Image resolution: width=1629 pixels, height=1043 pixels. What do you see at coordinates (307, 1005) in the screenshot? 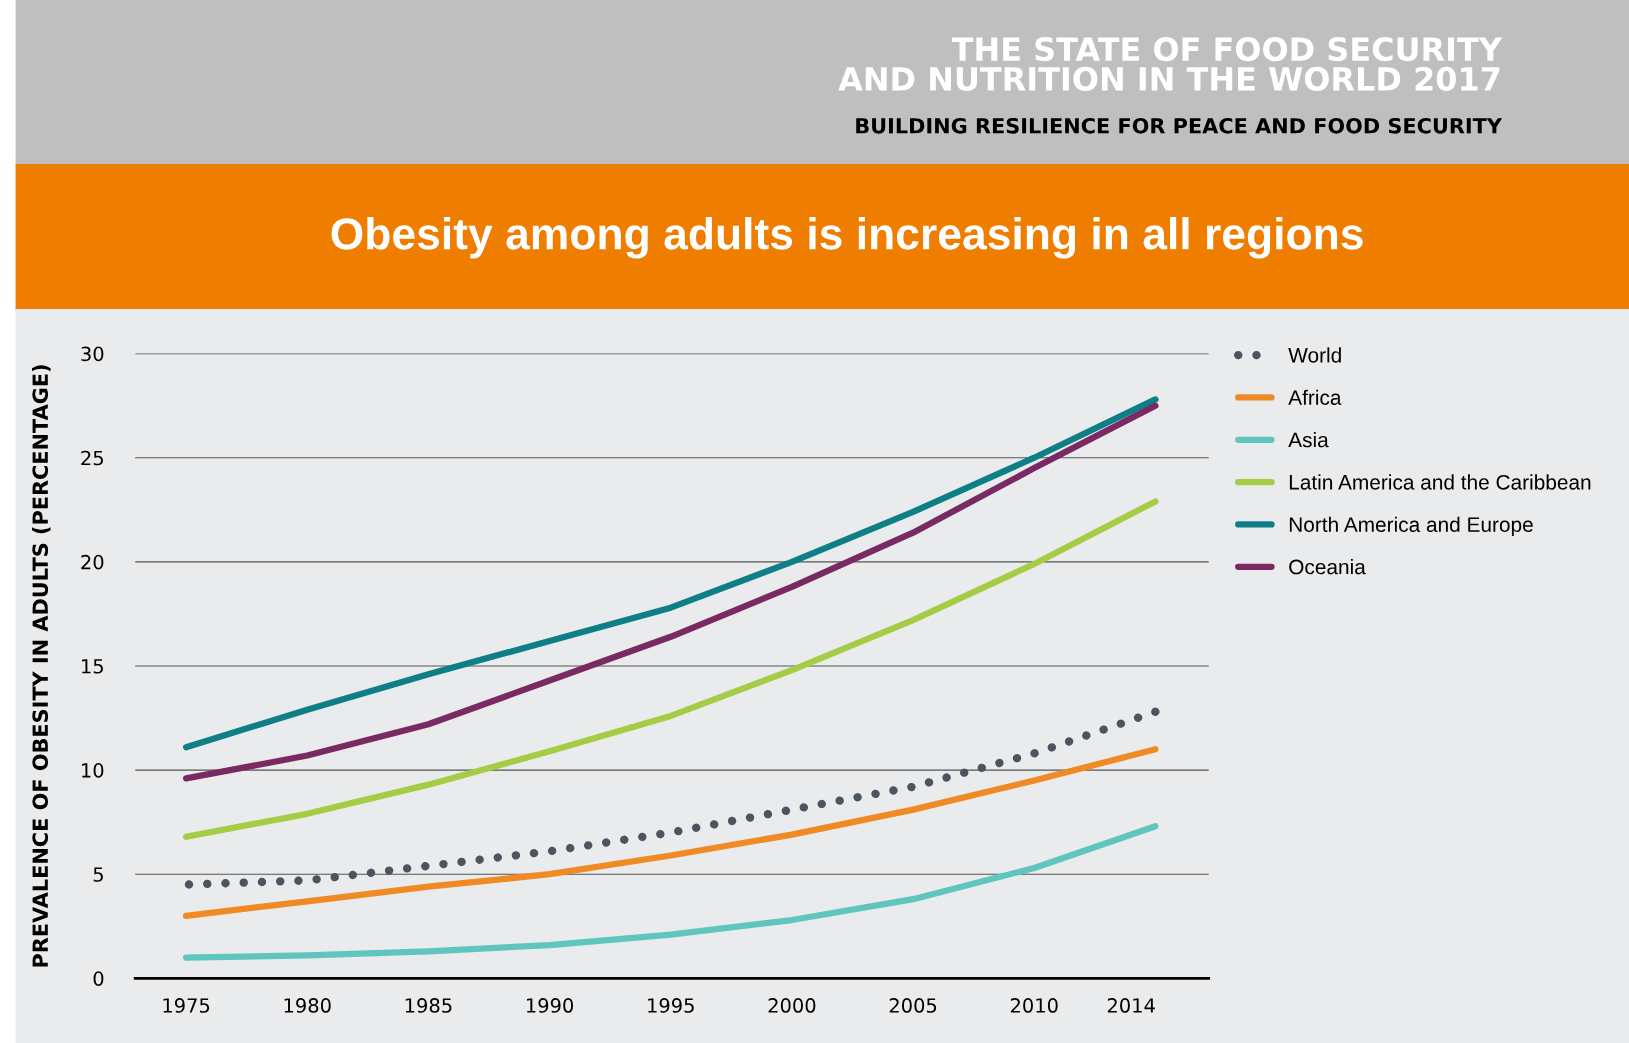
I see `x-tick-label: 1980` at bounding box center [307, 1005].